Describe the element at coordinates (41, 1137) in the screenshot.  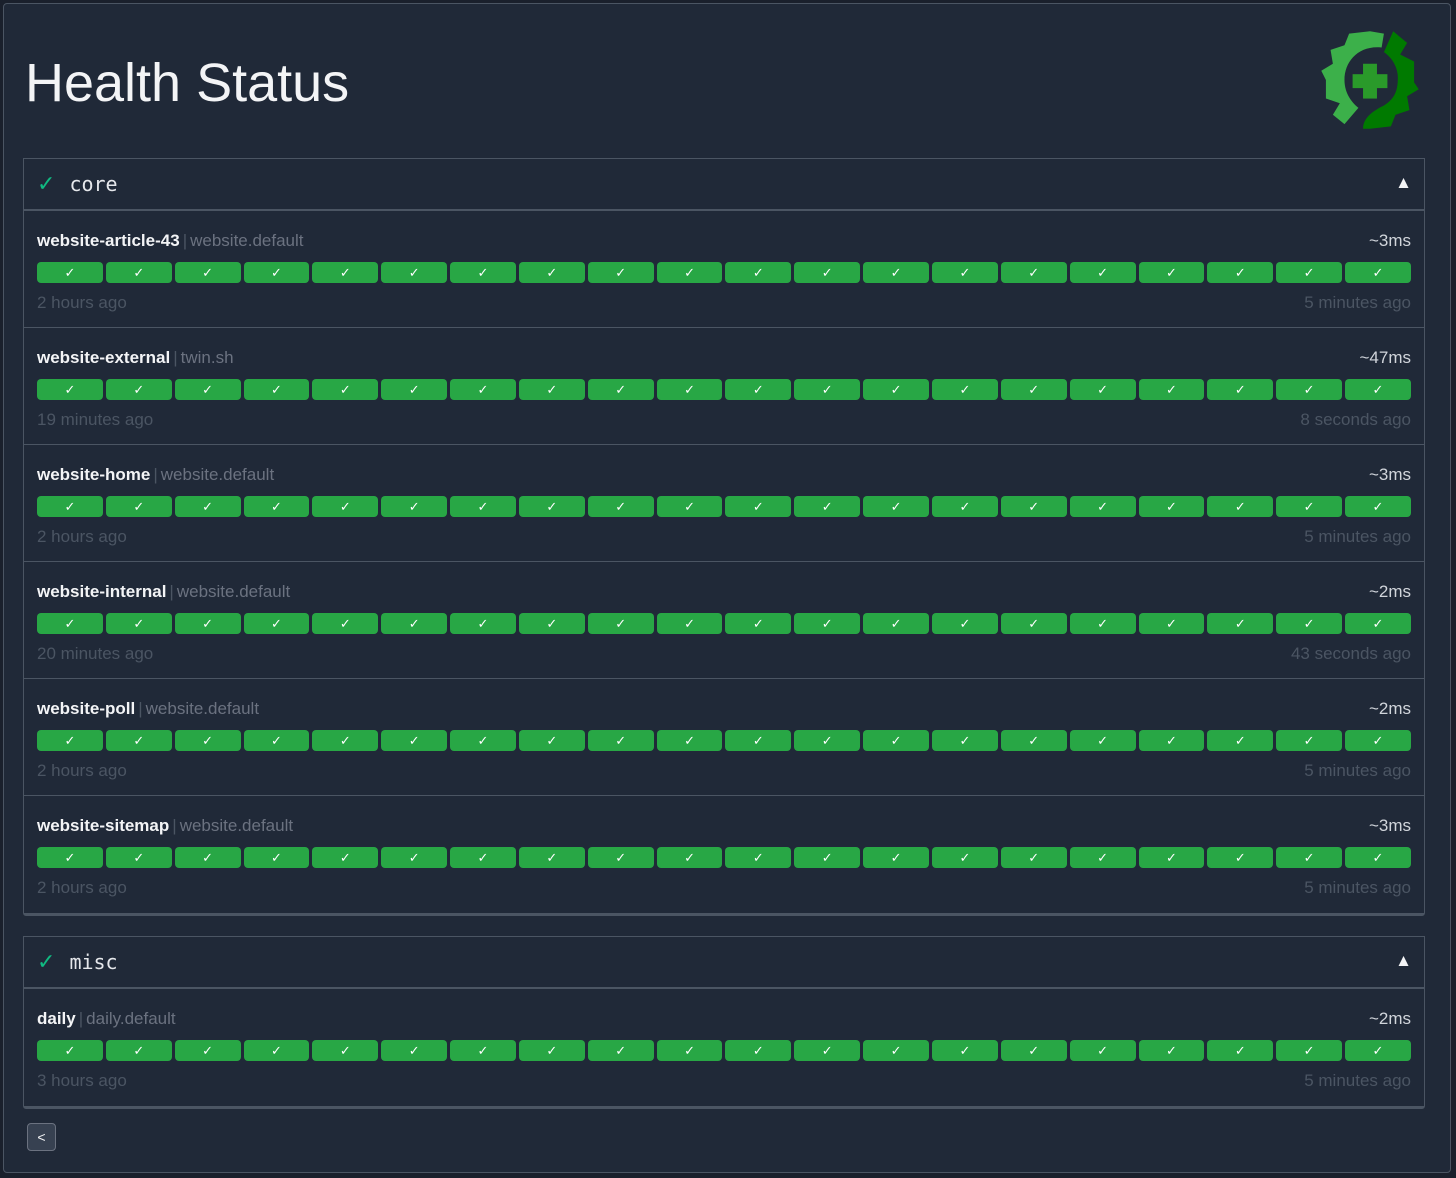
I see `back-button: <` at that location.